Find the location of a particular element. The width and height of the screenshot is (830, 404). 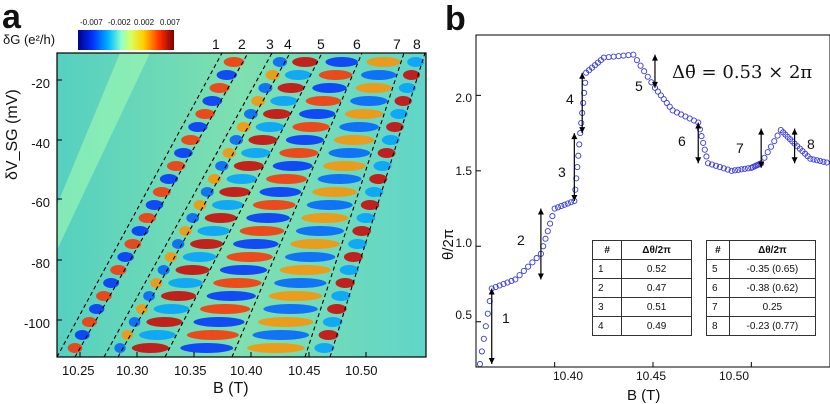

line-number: 7 is located at coordinates (397, 44).